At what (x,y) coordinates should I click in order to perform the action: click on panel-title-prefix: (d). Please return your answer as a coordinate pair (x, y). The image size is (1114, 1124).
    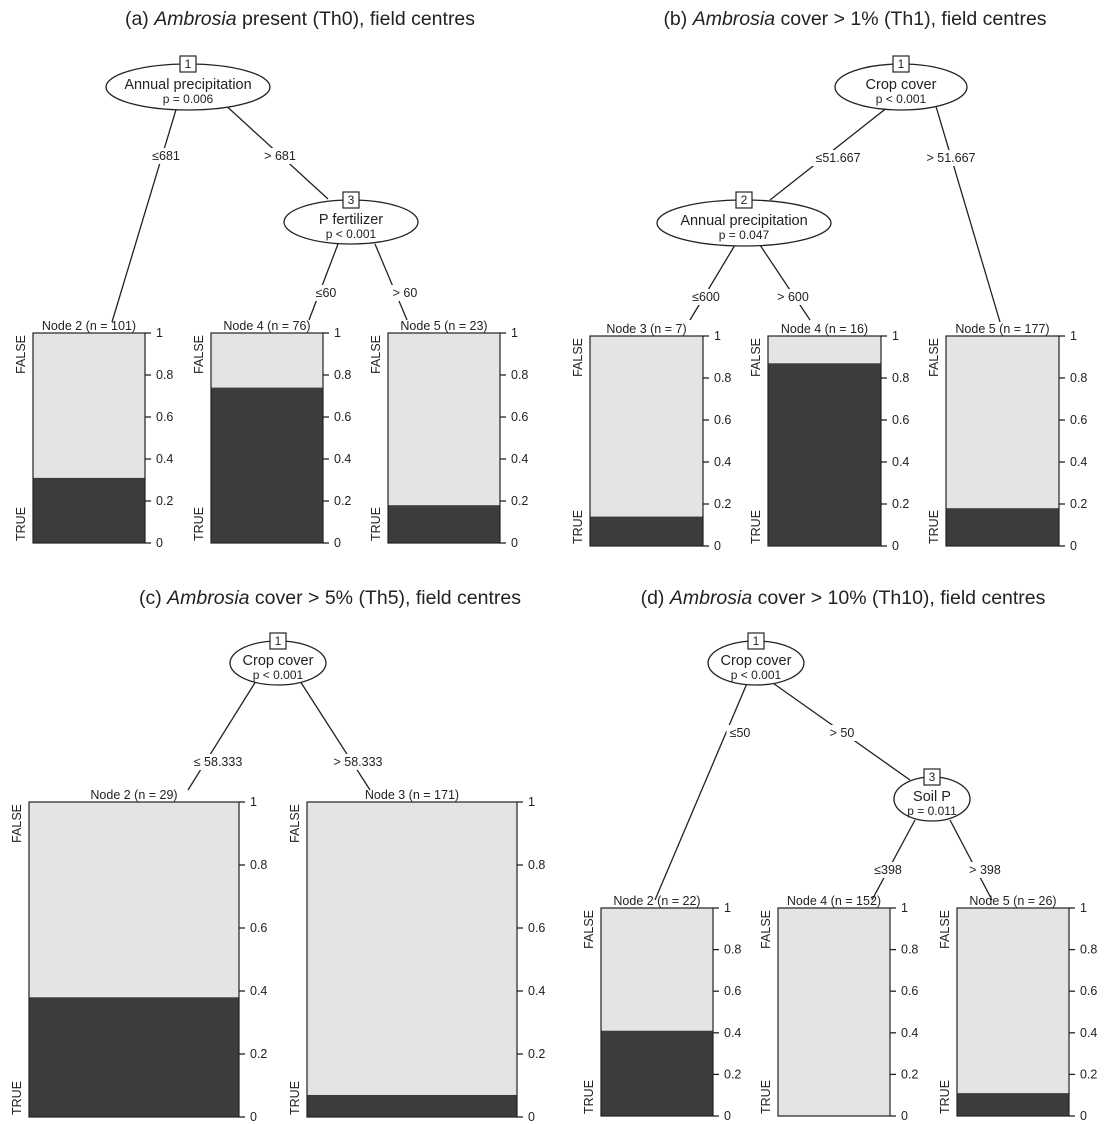
    Looking at the image, I should click on (655, 598).